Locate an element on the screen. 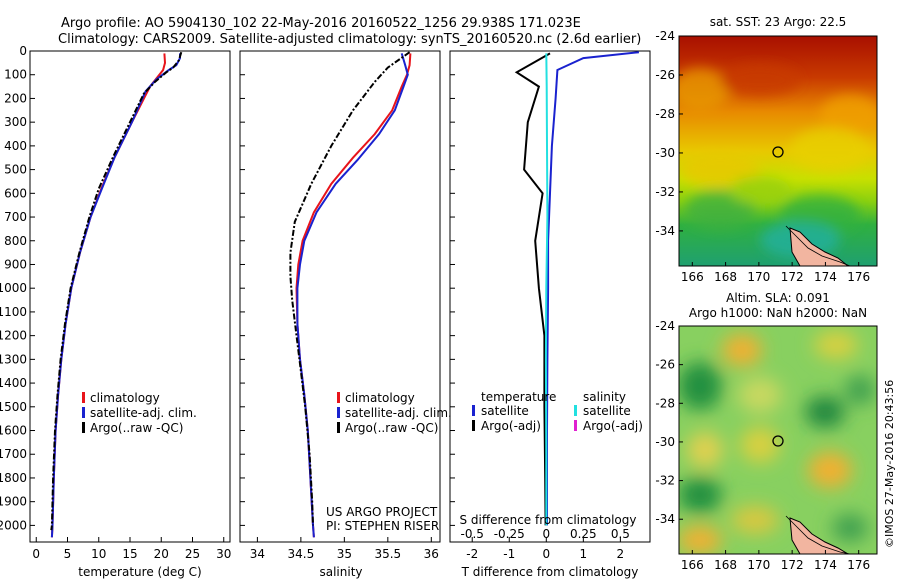  x-tick-label: 36 is located at coordinates (431, 554).